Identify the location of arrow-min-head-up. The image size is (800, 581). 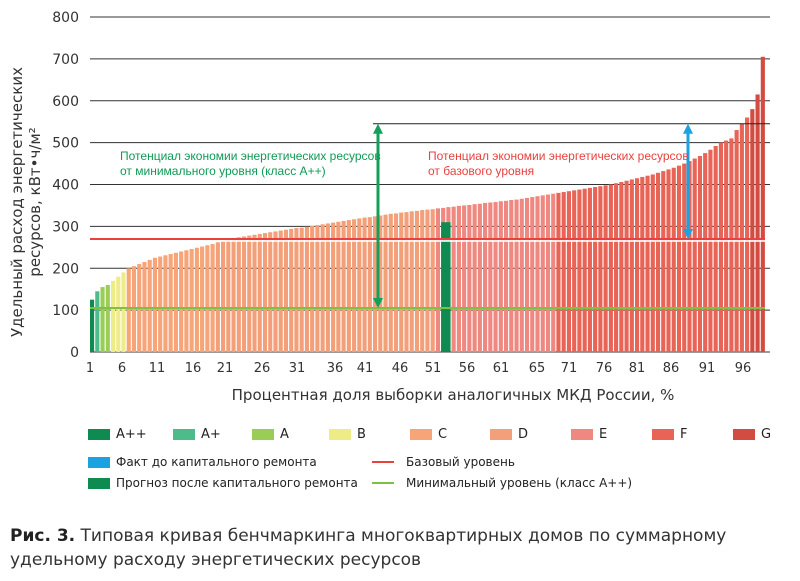
(378, 128).